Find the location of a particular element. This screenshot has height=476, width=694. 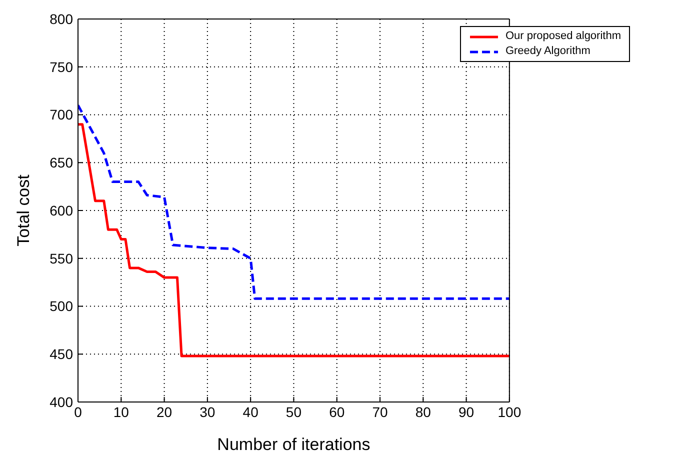

x-tick-label: 90 is located at coordinates (466, 412).